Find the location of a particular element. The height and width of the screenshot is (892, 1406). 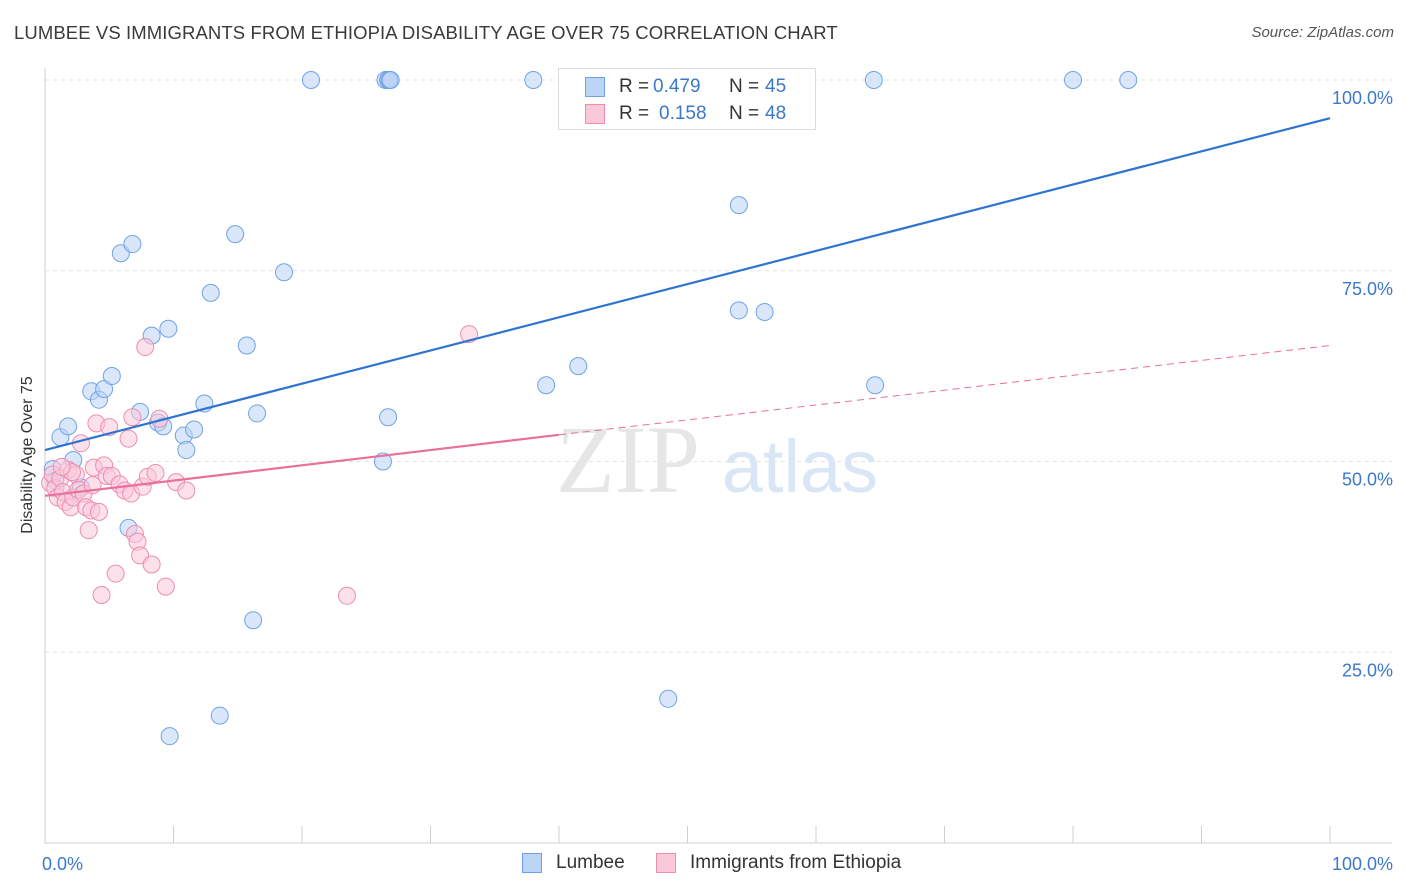

lumbee-legend-label: Lumbee is located at coordinates (590, 862).